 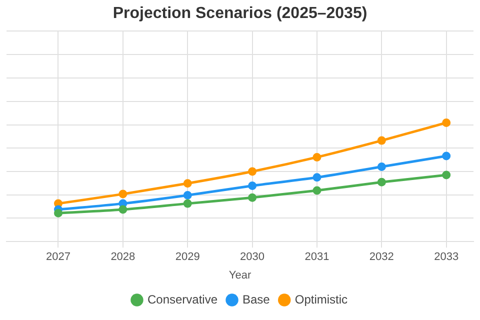 I want to click on legend-label: Optimistic, so click(x=321, y=299).